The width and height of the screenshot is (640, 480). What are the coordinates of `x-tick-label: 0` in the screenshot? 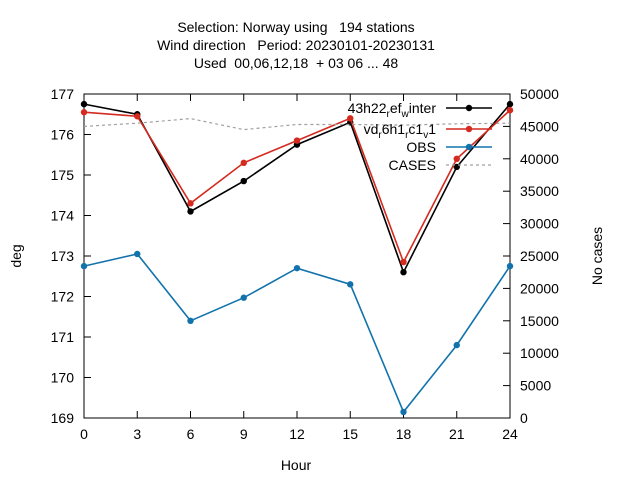 It's located at (84, 434).